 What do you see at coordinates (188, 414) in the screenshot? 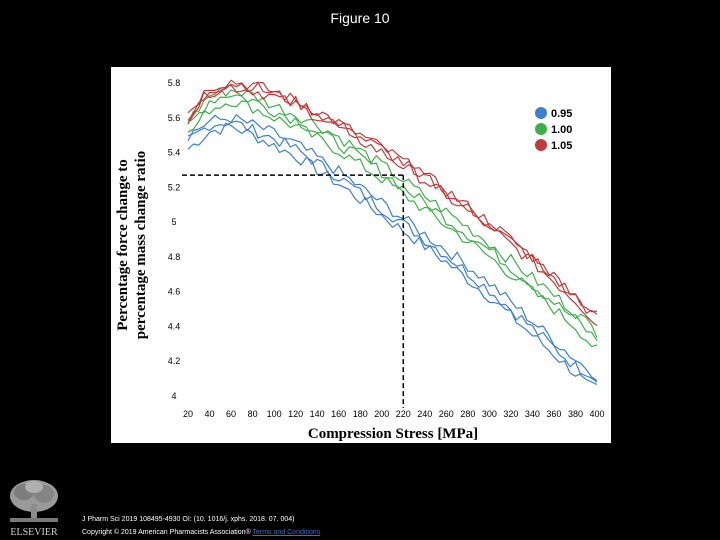
I see `x-tick-label: 20` at bounding box center [188, 414].